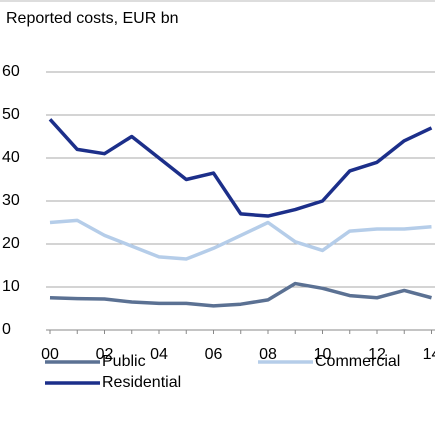  I want to click on y-tick-label: 40, so click(11, 157).